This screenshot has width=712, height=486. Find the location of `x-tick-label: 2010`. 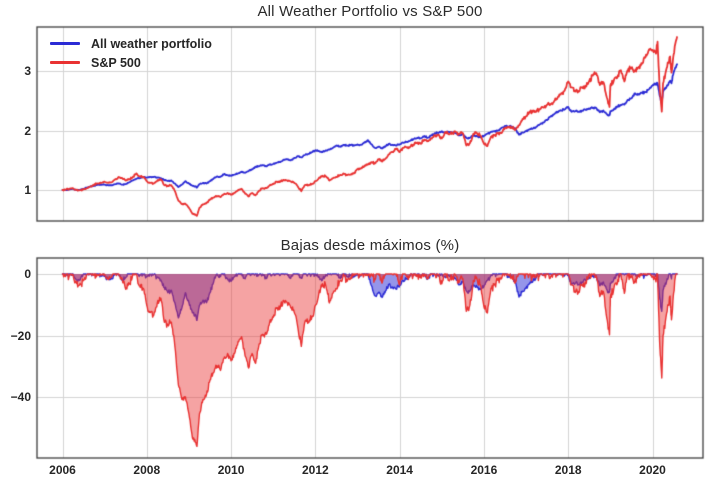

x-tick-label: 2010 is located at coordinates (231, 470).